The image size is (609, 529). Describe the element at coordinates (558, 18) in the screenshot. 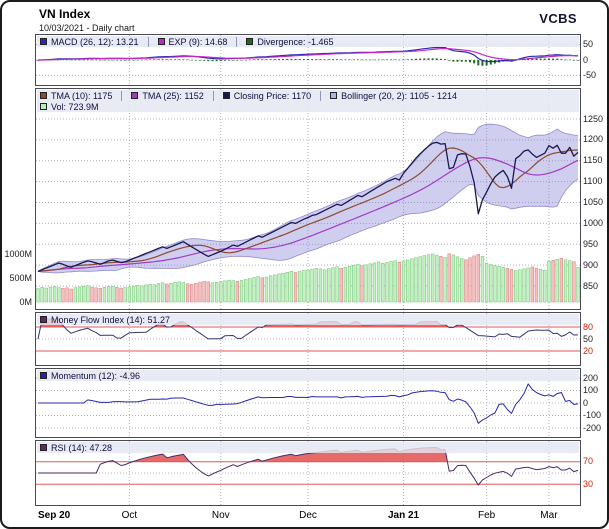

I see `vcbs-logo: VCBS` at that location.